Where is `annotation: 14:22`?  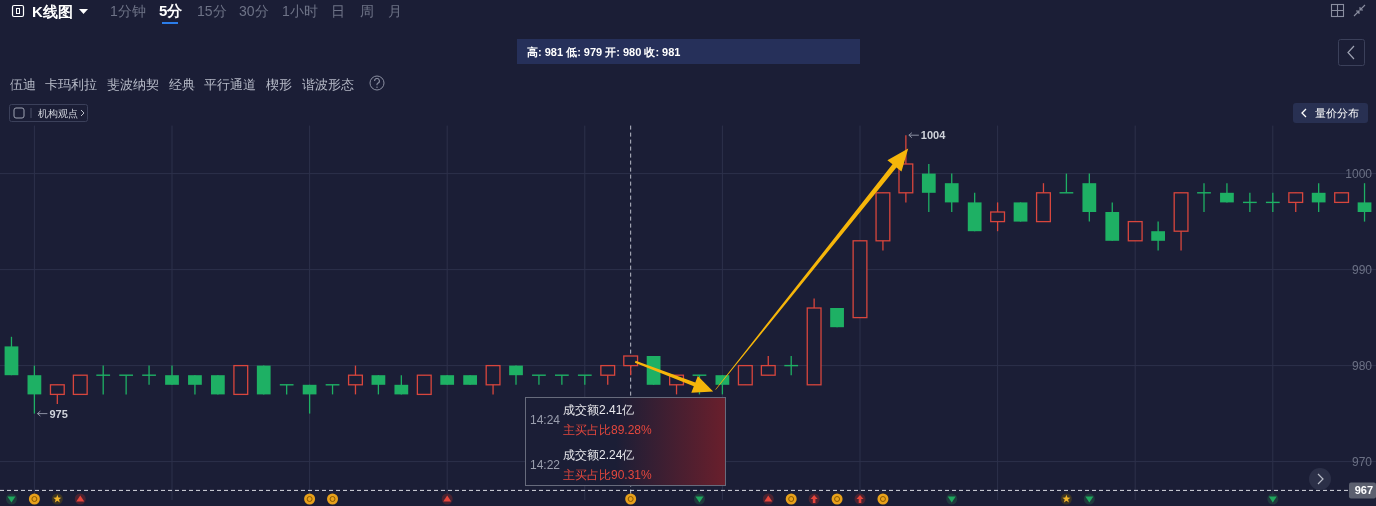
annotation: 14:22 is located at coordinates (545, 465).